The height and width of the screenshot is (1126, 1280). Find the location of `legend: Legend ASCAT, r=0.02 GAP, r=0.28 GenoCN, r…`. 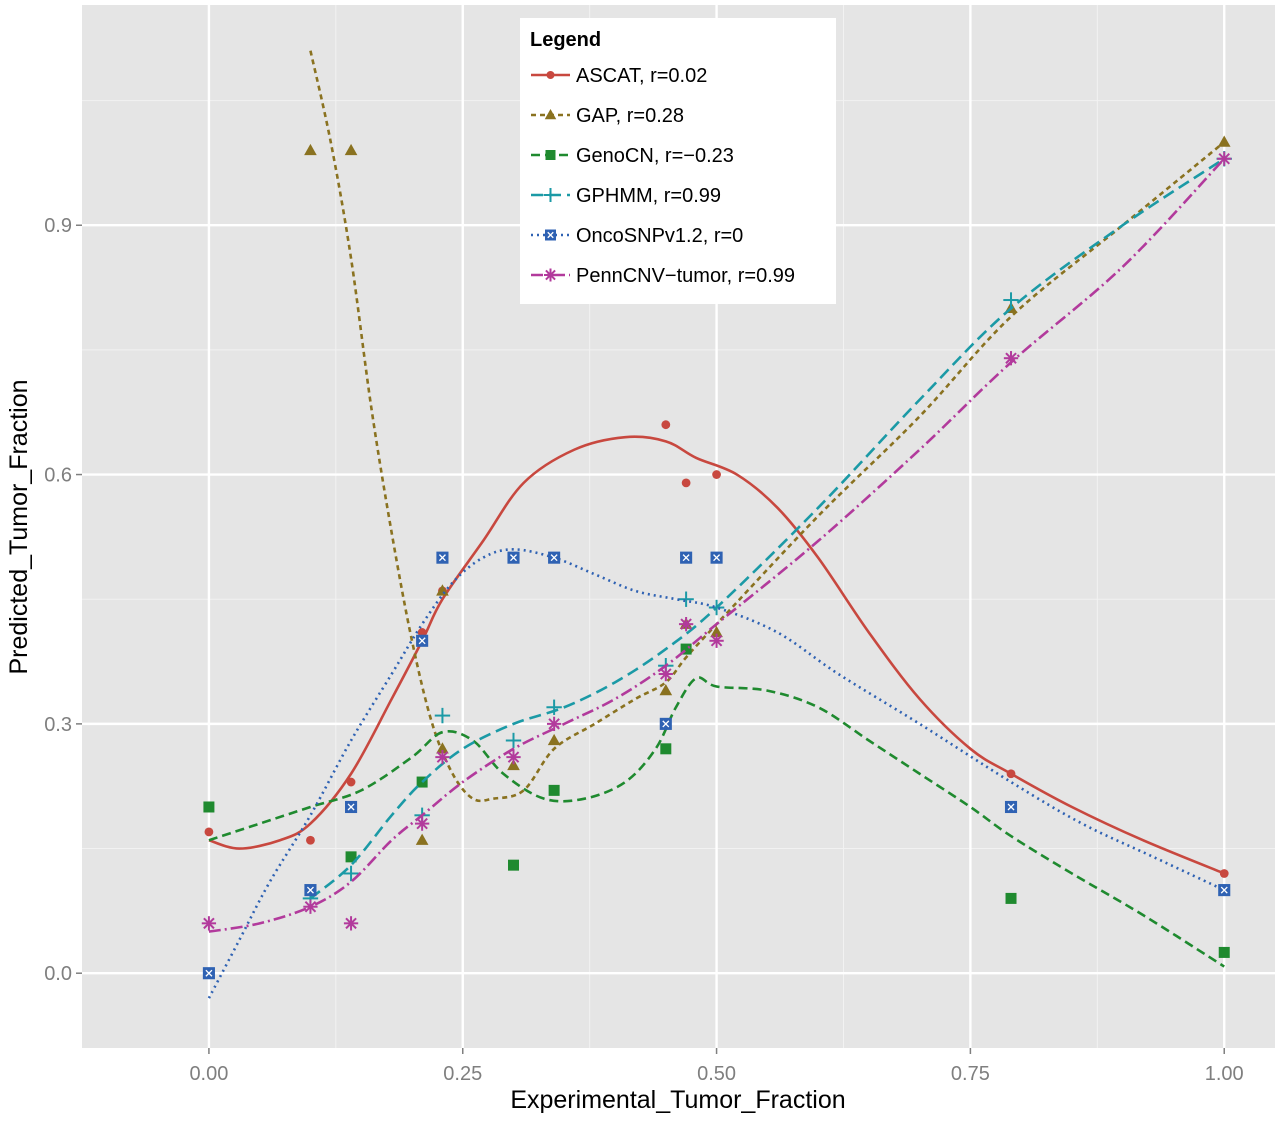

legend: Legend ASCAT, r=0.02 GAP, r=0.28 GenoCN, r… is located at coordinates (678, 161).